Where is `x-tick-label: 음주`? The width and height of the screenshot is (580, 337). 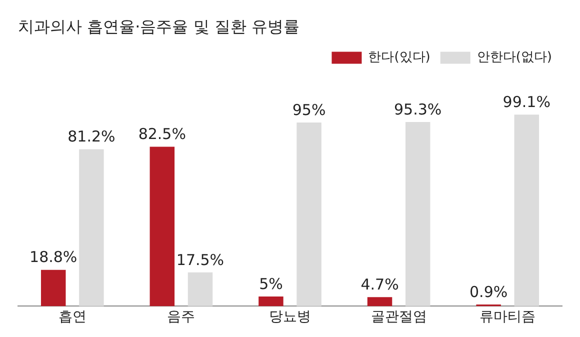 x-tick-label: 음주 is located at coordinates (181, 317).